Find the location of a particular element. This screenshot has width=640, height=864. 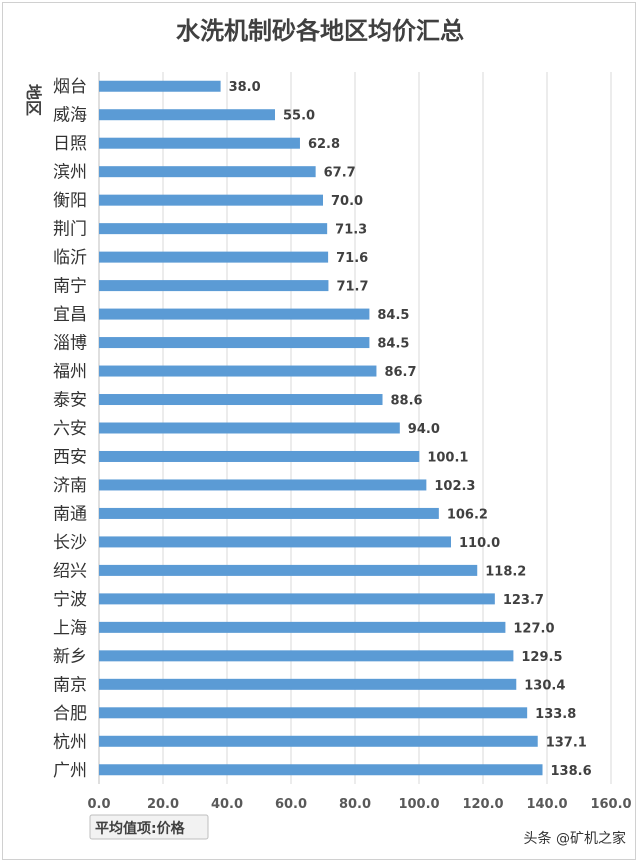

x-tick-label: 80.0 is located at coordinates (355, 804).